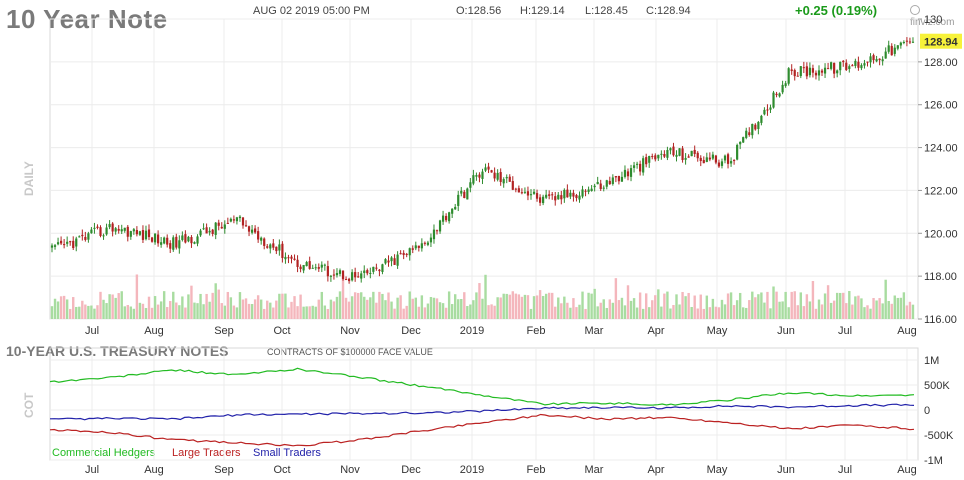 This screenshot has width=964, height=480. Describe the element at coordinates (836, 10) in the screenshot. I see `price-change: +0.25 (0.19%)` at that location.